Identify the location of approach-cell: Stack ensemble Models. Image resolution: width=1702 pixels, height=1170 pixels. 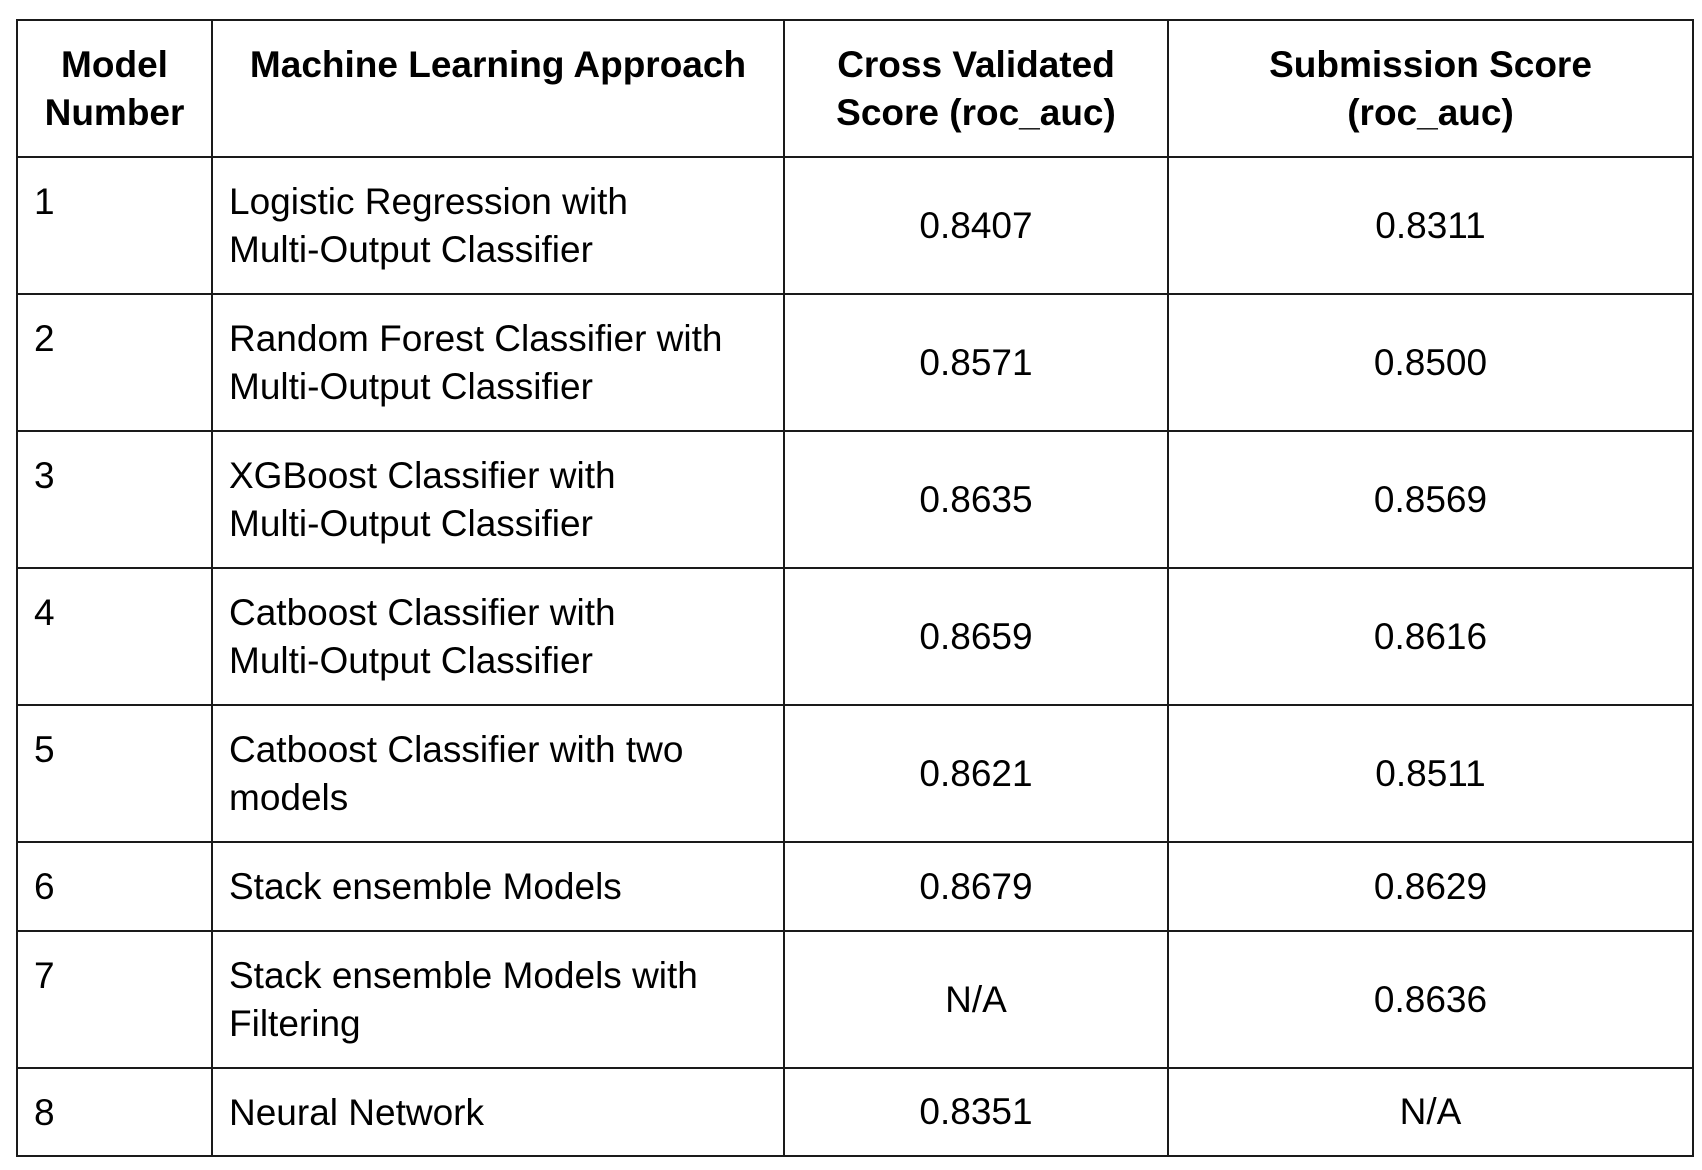
(498, 886).